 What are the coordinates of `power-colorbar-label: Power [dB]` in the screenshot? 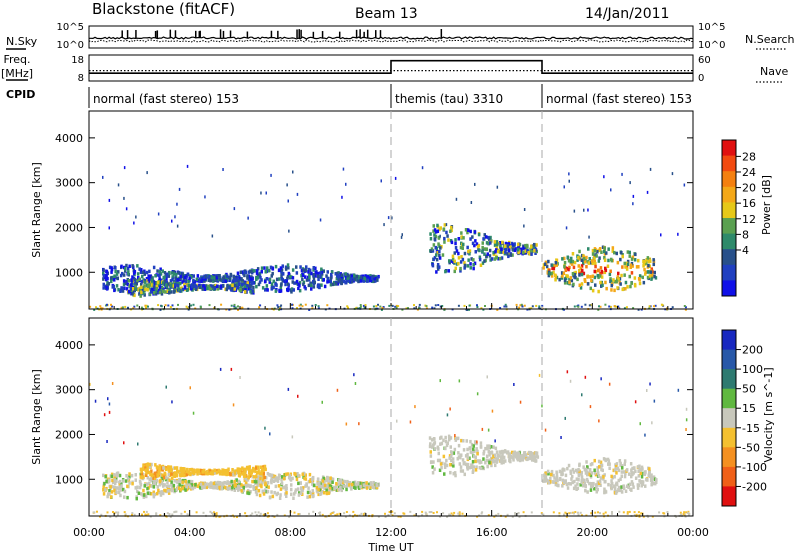 It's located at (766, 205).